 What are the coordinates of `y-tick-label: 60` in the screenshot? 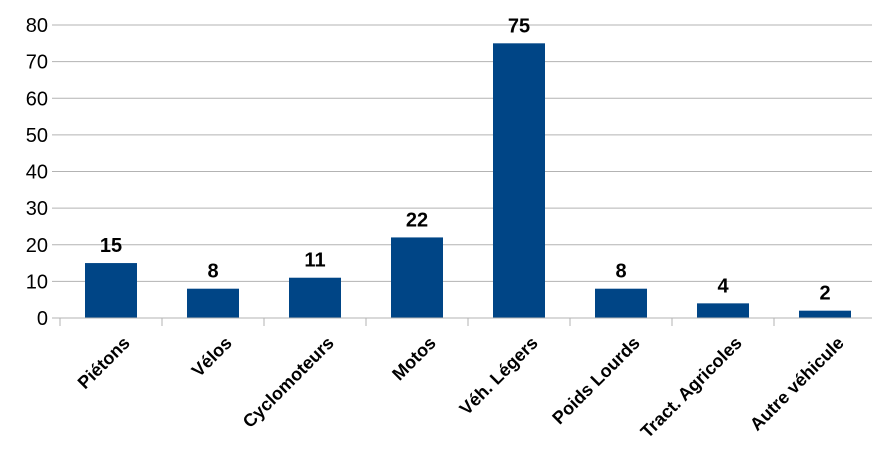 It's located at (37, 99).